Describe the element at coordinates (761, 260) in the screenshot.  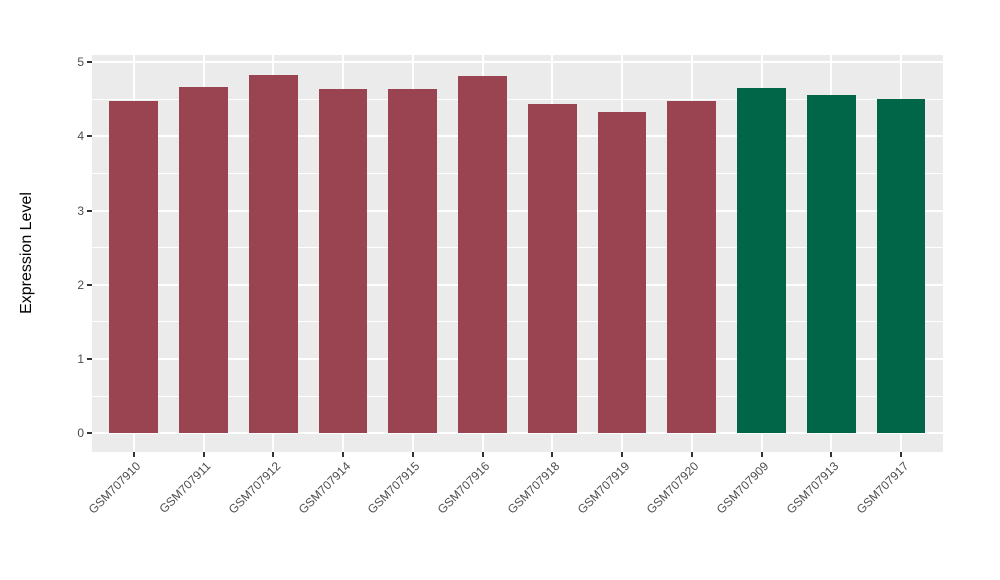
I see `bar-GSM707909` at that location.